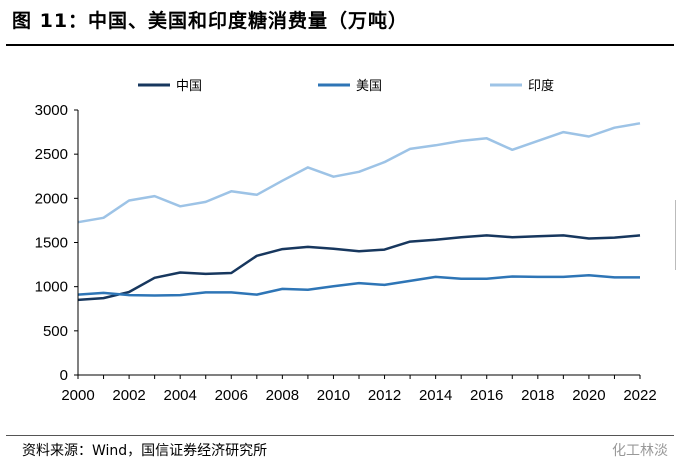 The height and width of the screenshot is (466, 680). What do you see at coordinates (340, 435) in the screenshot?
I see `footer-rule` at bounding box center [340, 435].